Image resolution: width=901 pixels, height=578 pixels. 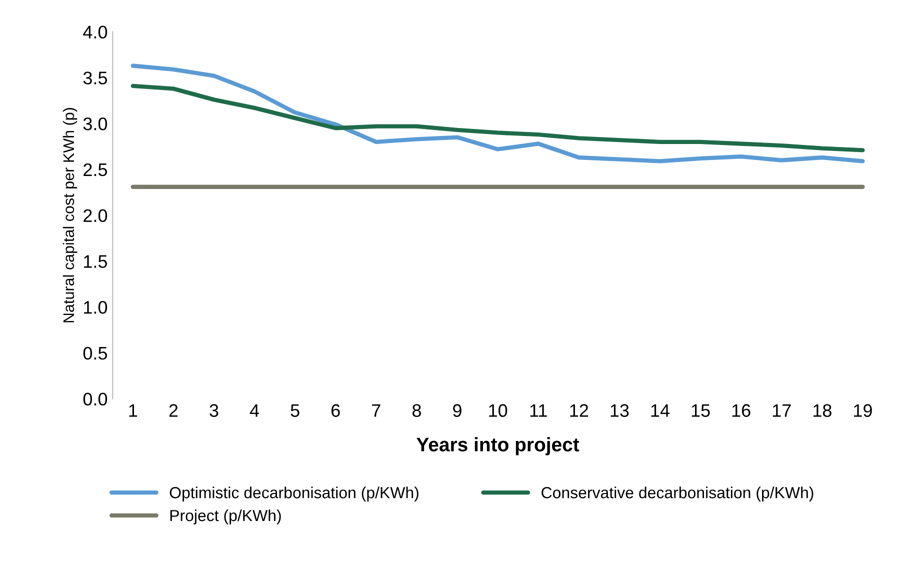 What do you see at coordinates (96, 215) in the screenshot?
I see `y-tick-label: 2.0` at bounding box center [96, 215].